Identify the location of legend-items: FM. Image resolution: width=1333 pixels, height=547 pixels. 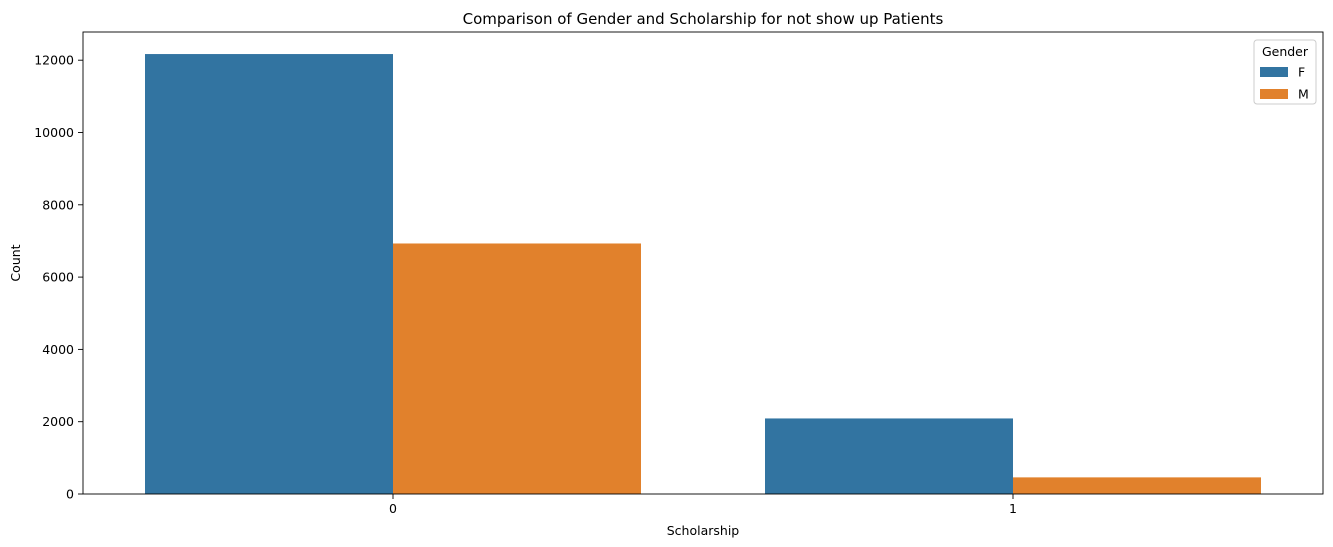
(1284, 83).